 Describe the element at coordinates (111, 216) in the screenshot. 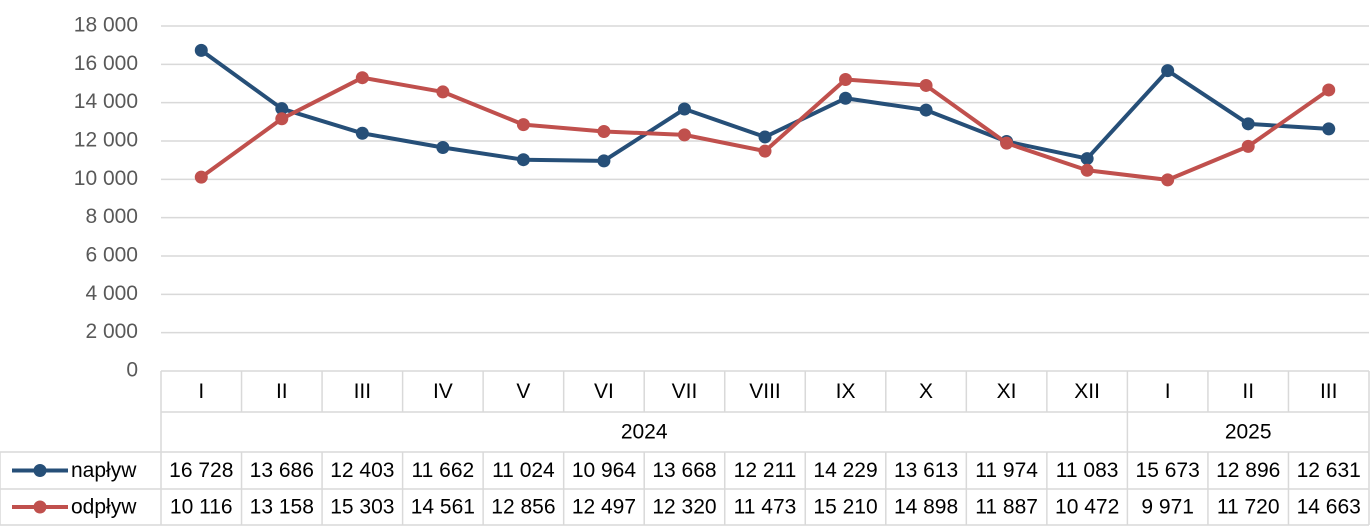

I see `y-tick-label: 8 000` at that location.